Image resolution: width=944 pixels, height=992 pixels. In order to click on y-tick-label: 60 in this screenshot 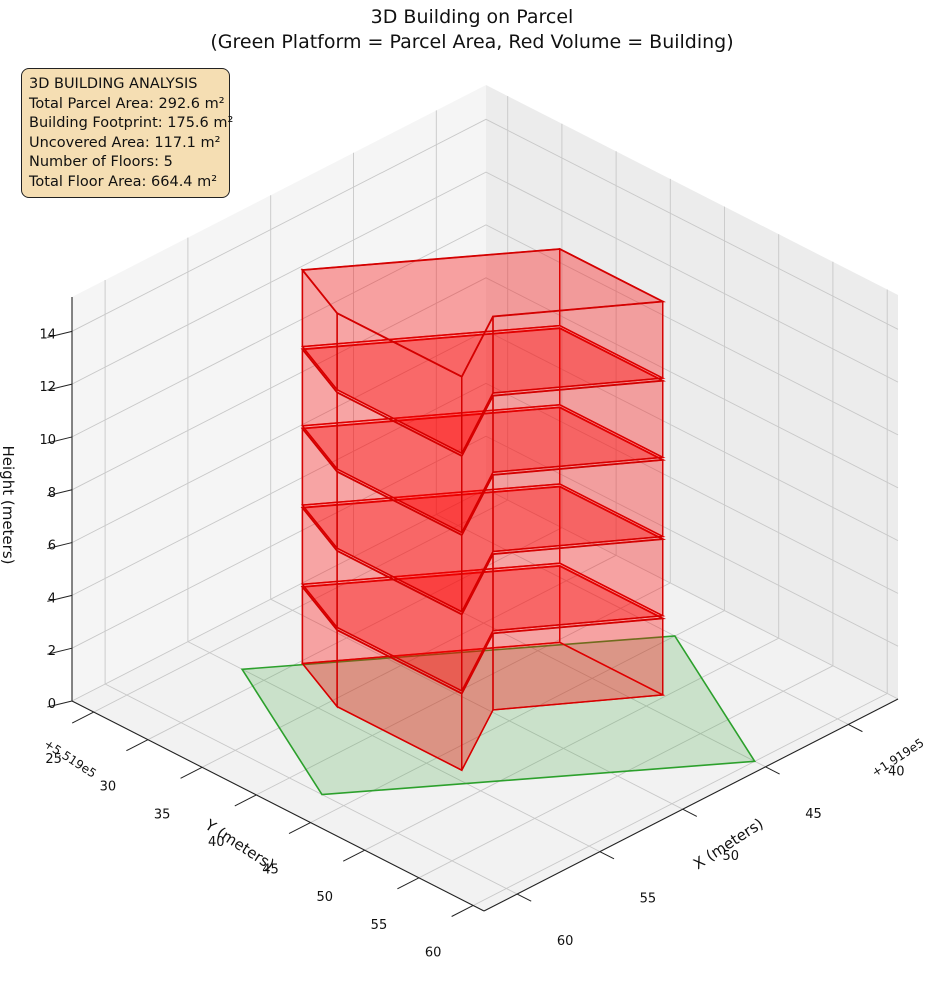, I will do `click(433, 952)`.